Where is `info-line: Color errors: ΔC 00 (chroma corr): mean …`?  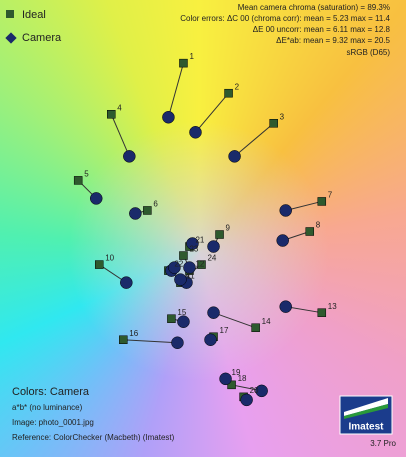 info-line: Color errors: ΔC 00 (chroma corr): mean … is located at coordinates (285, 18).